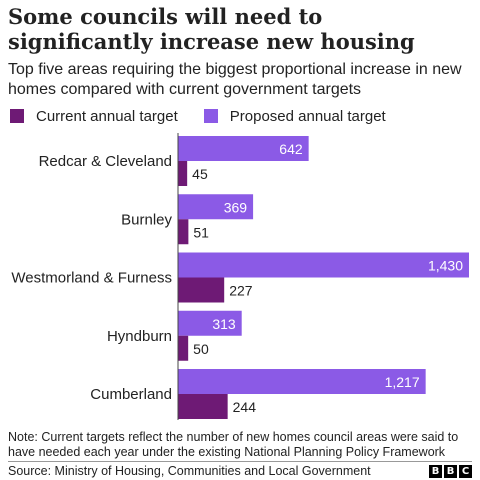 This screenshot has width=480, height=480. Describe the element at coordinates (241, 291) in the screenshot. I see `data-label-current: 227` at that location.